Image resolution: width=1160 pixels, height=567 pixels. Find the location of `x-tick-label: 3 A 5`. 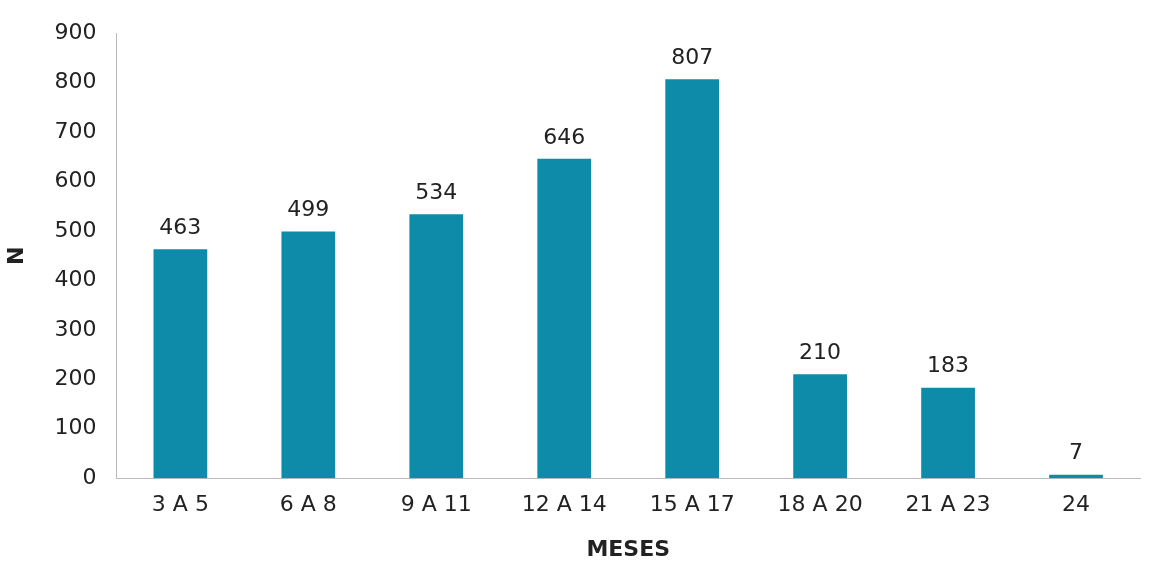

x-tick-label: 3 A 5 is located at coordinates (180, 504).